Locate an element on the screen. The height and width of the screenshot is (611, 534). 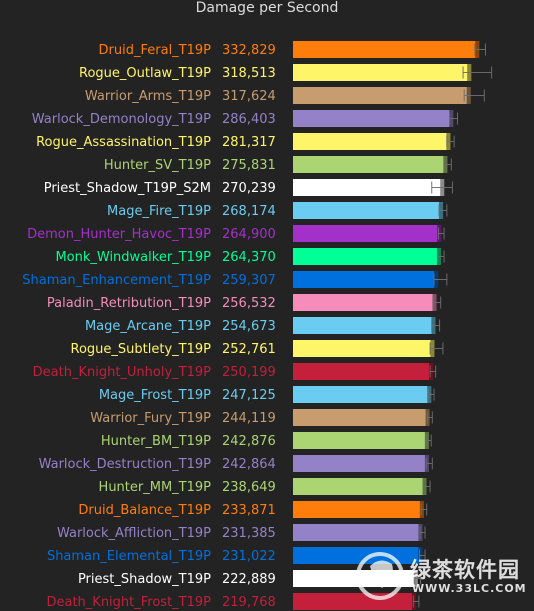
row-label: Warrior_Fury_T19P is located at coordinates (150, 418).